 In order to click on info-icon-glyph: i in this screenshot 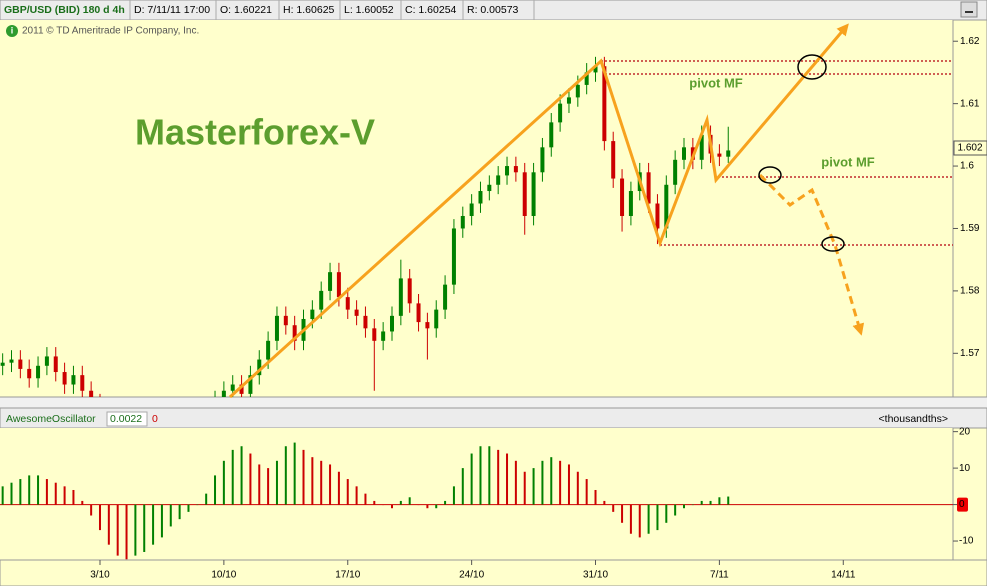, I will do `click(12, 30)`.